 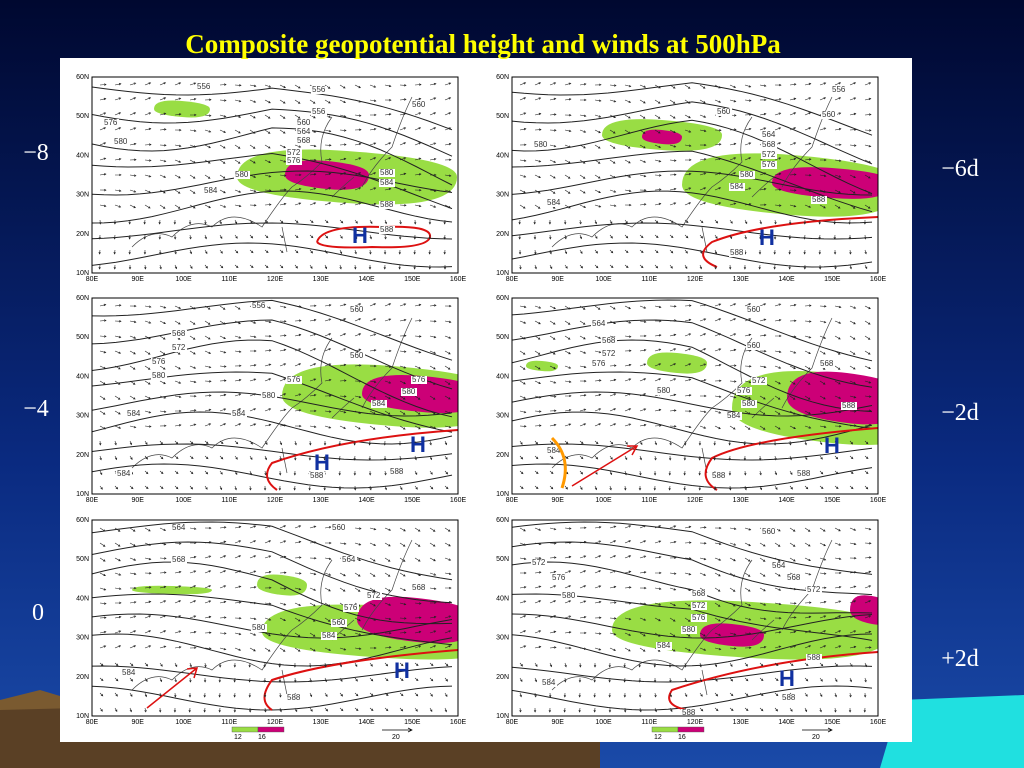 What do you see at coordinates (732, 635) in the screenshot?
I see `wind-shade-magenta` at bounding box center [732, 635].